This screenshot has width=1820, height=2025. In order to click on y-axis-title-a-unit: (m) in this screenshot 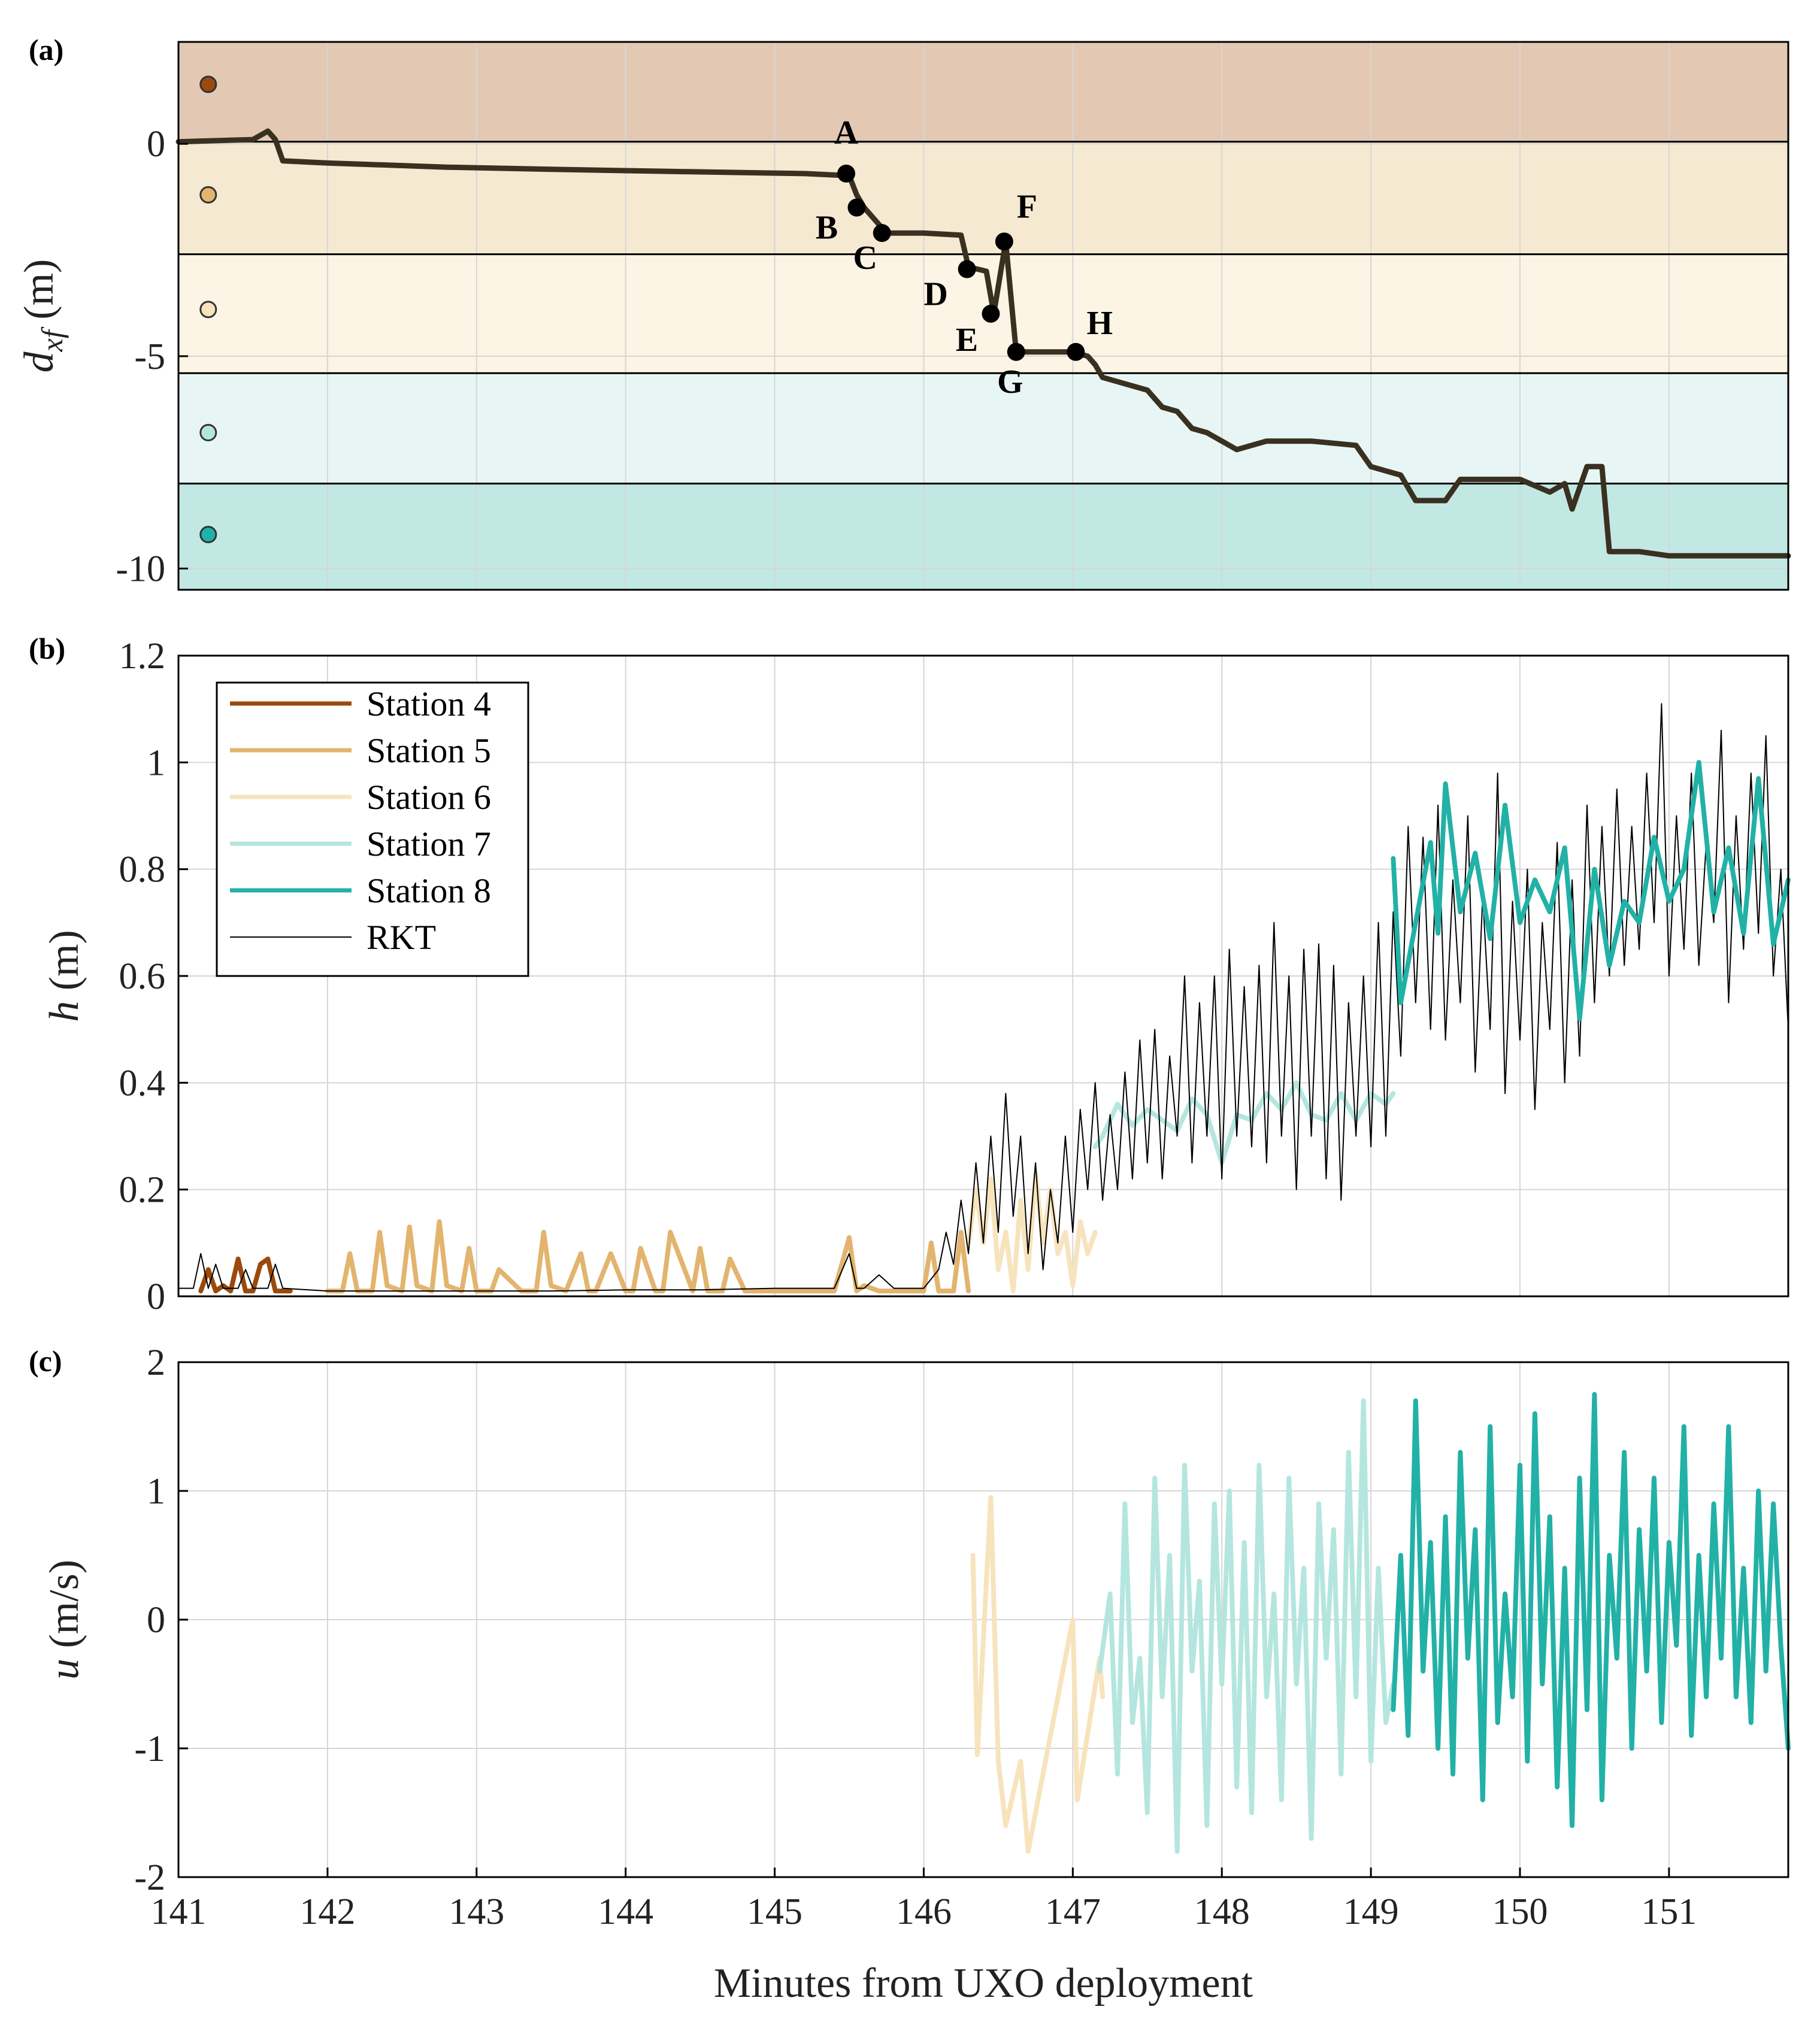, I will do `click(39, 295)`.